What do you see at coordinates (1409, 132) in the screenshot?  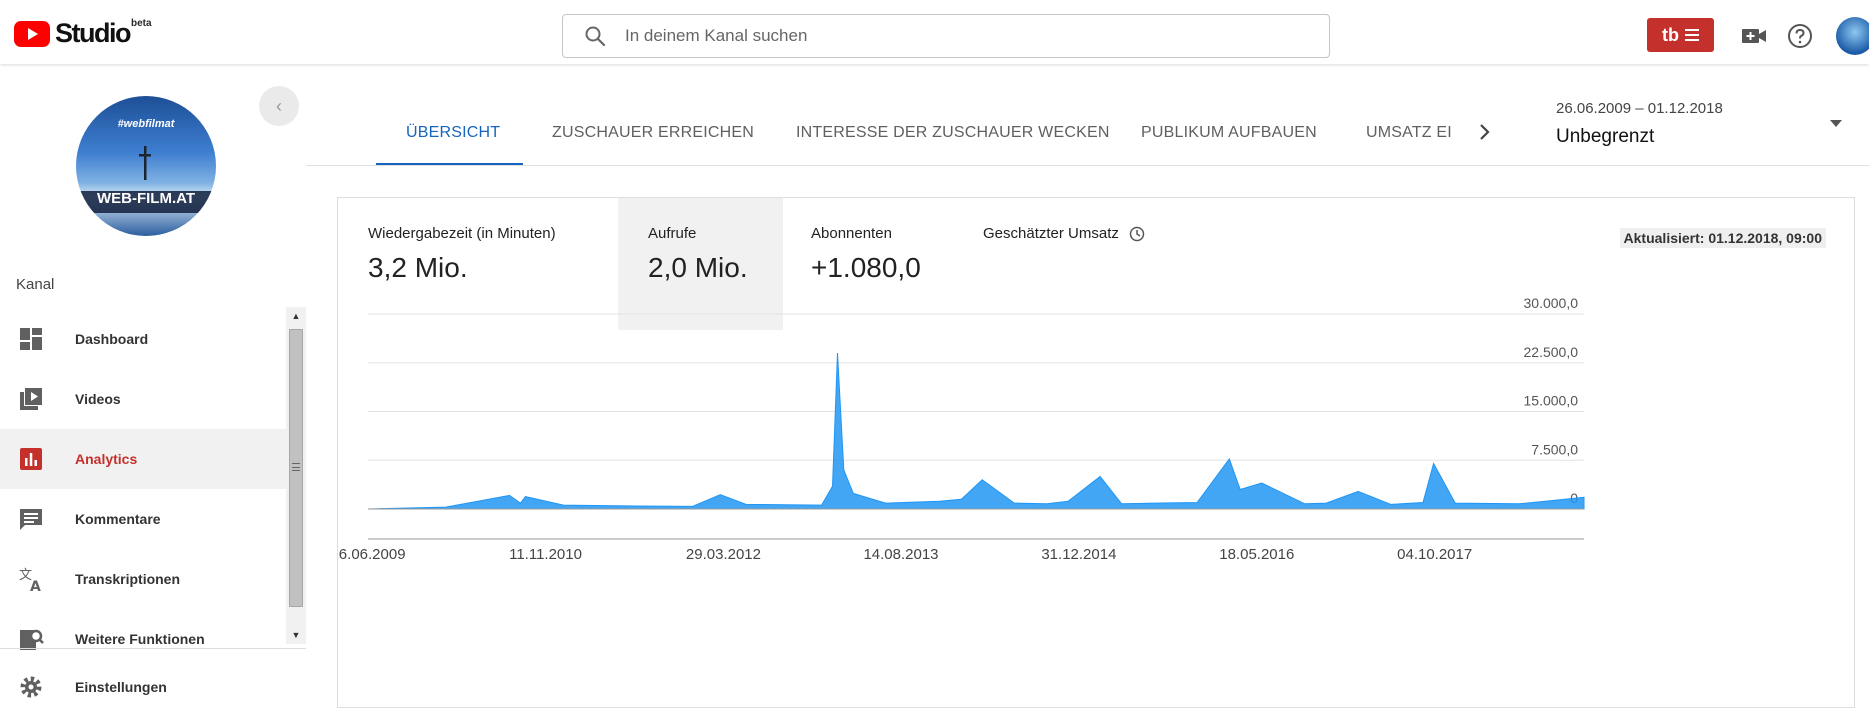 I see `tab-umsatz: UMSATZ EI` at bounding box center [1409, 132].